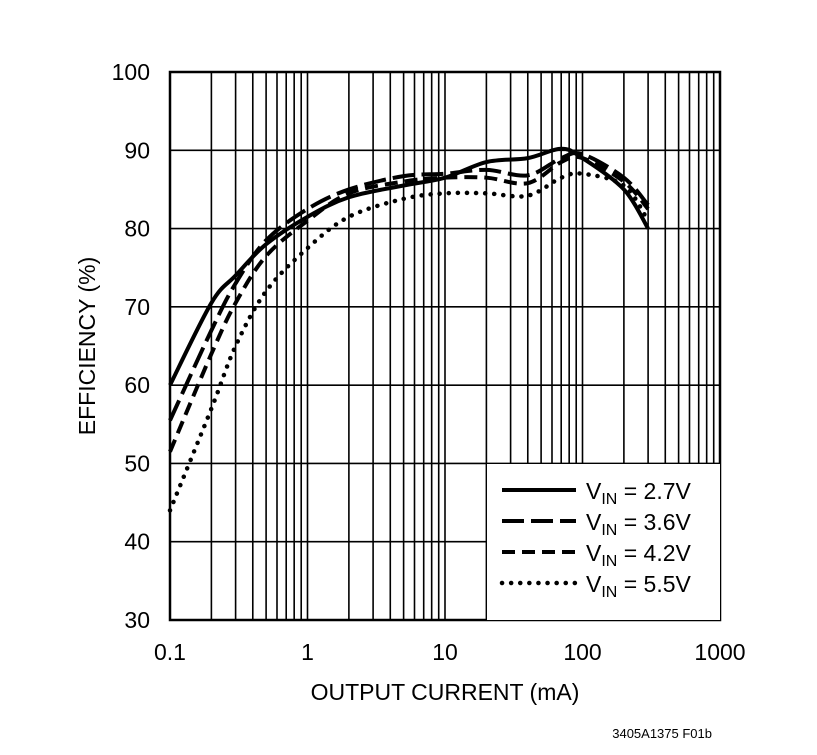 The height and width of the screenshot is (755, 817). I want to click on footer-code: 3405A1375 F01b, so click(662, 733).